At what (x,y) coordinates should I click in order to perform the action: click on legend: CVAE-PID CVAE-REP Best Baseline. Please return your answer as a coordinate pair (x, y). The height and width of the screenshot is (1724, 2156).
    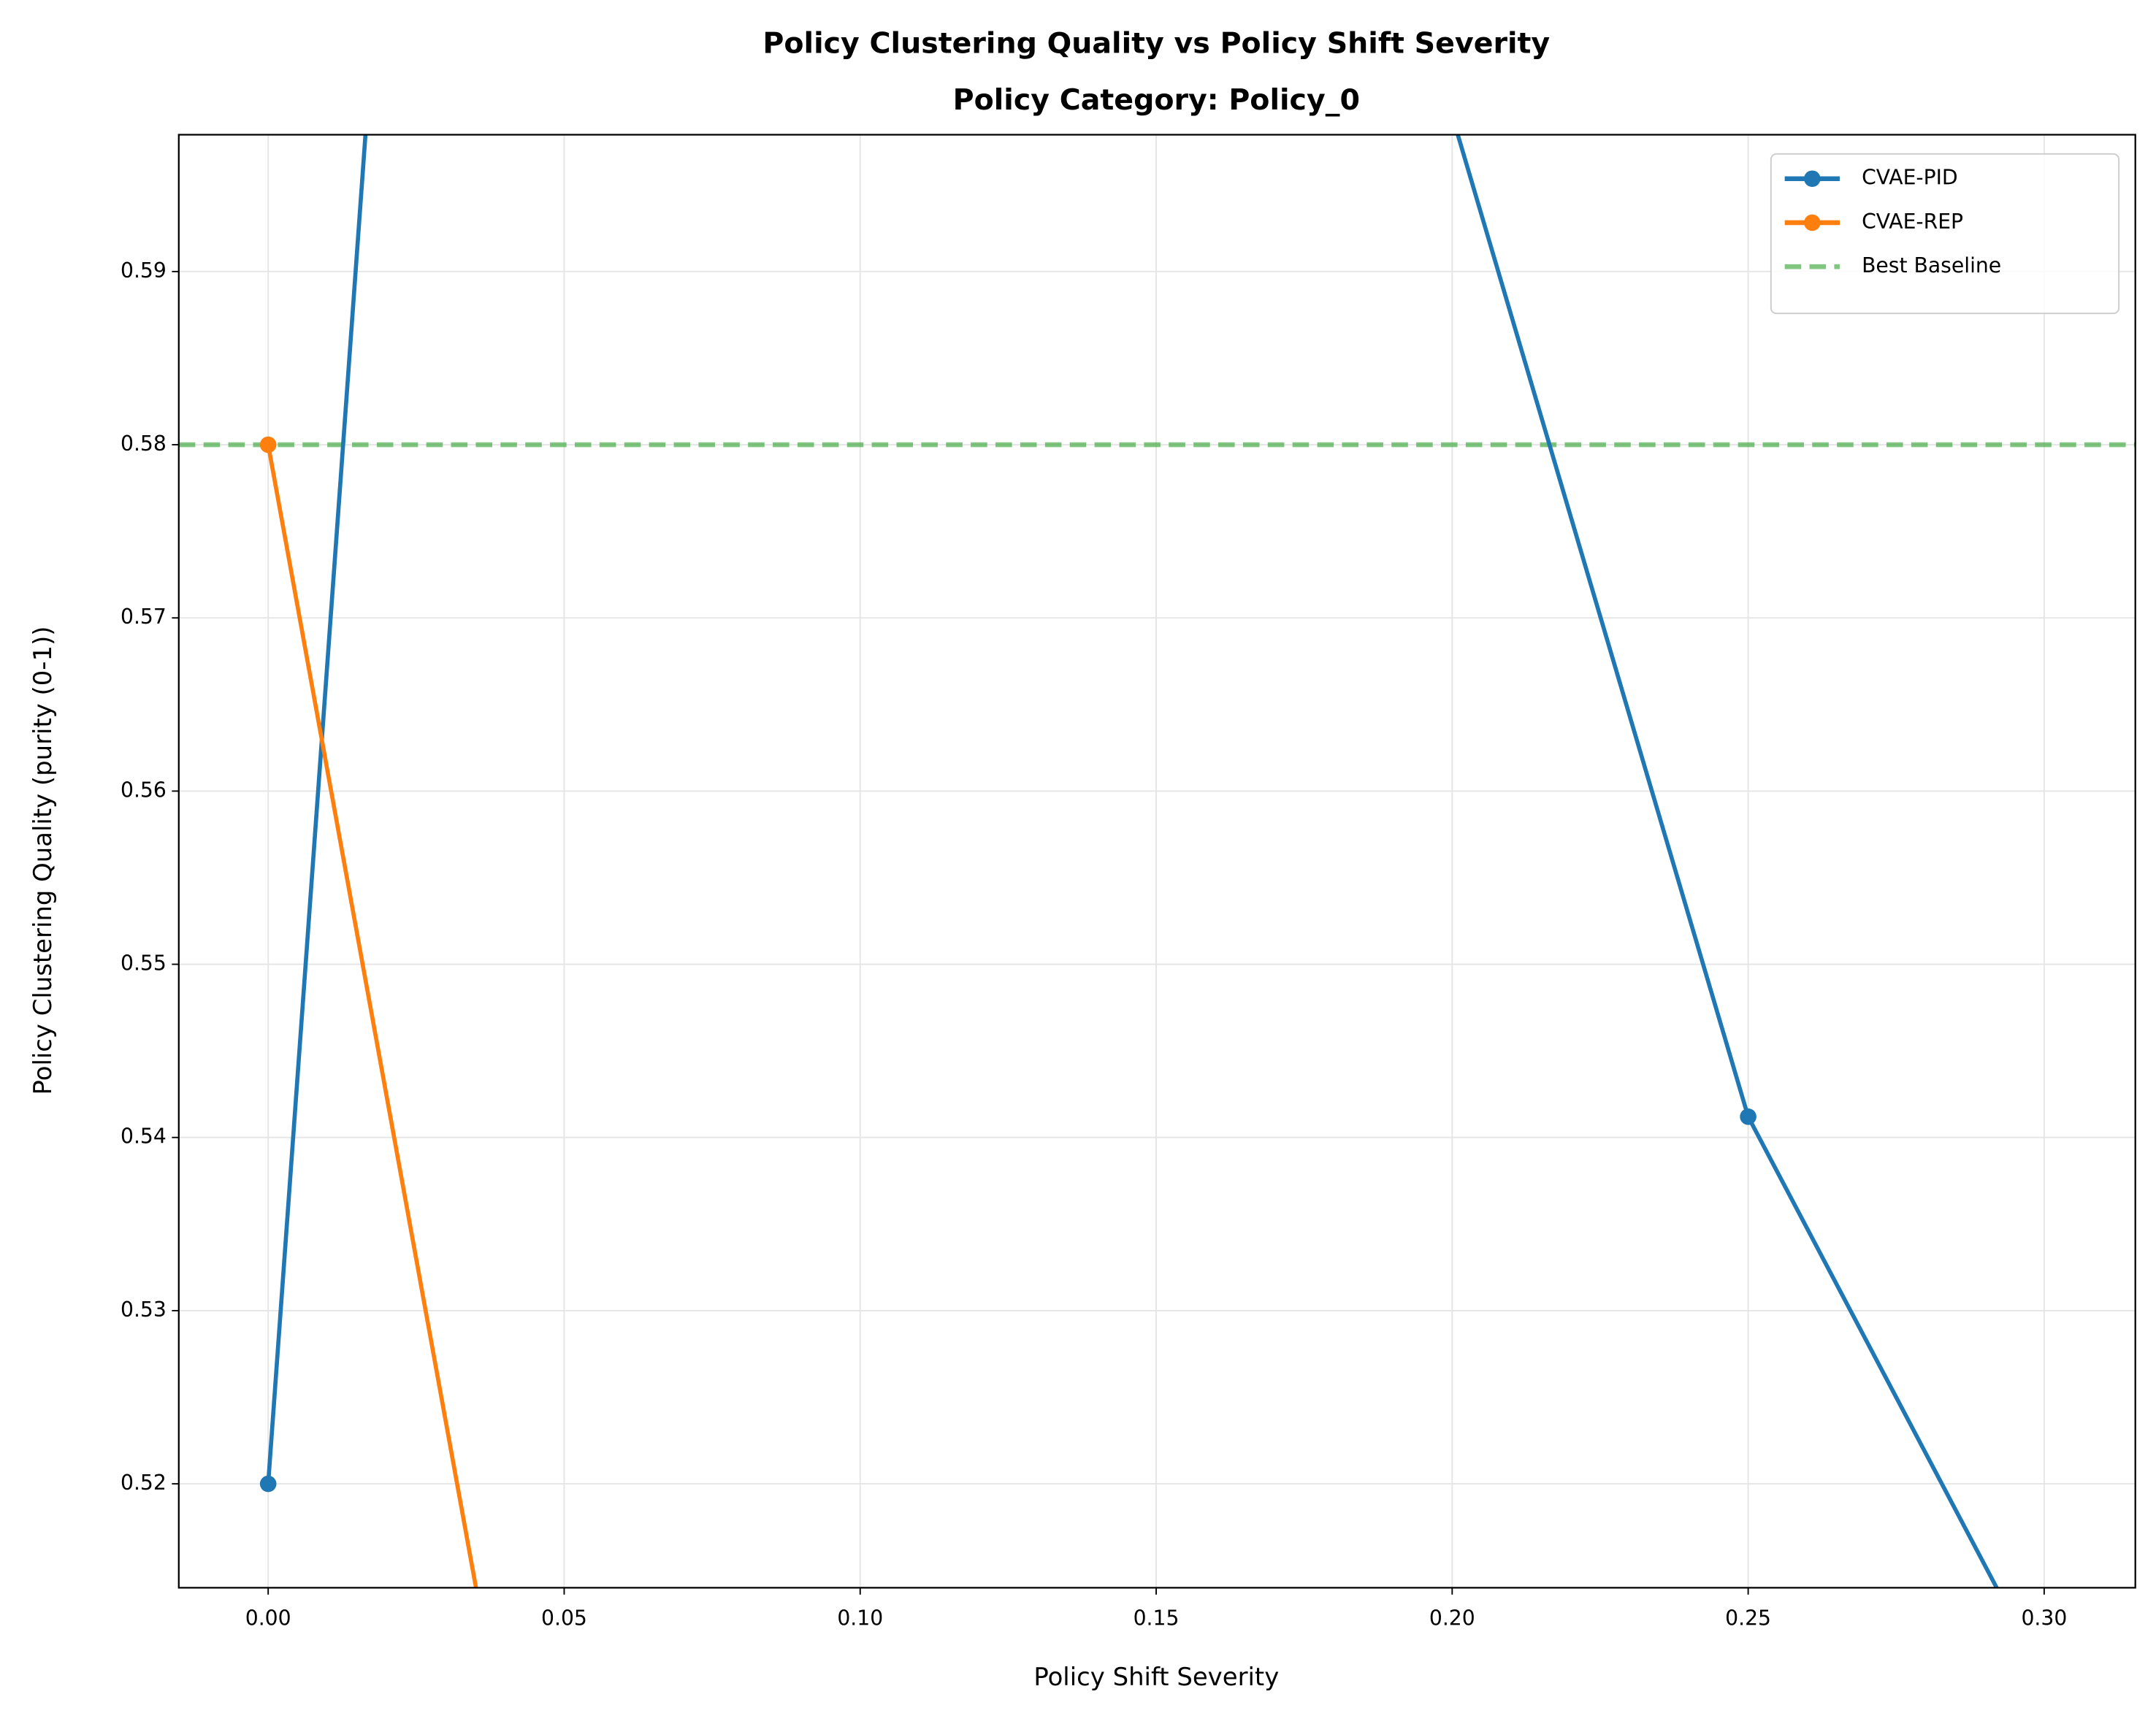
    Looking at the image, I should click on (1945, 234).